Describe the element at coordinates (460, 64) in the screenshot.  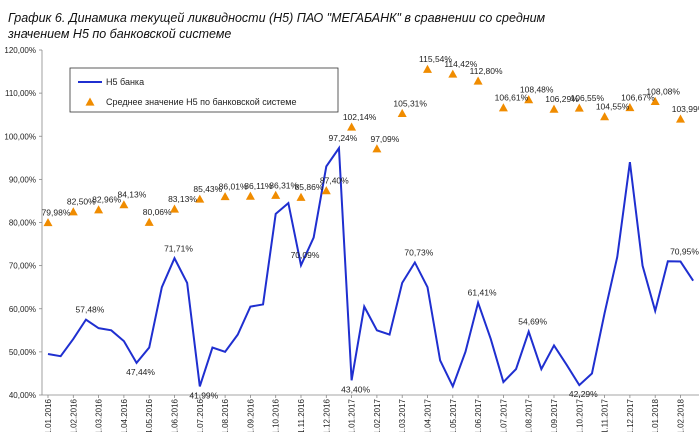
I see `data-label: 114,42%` at that location.